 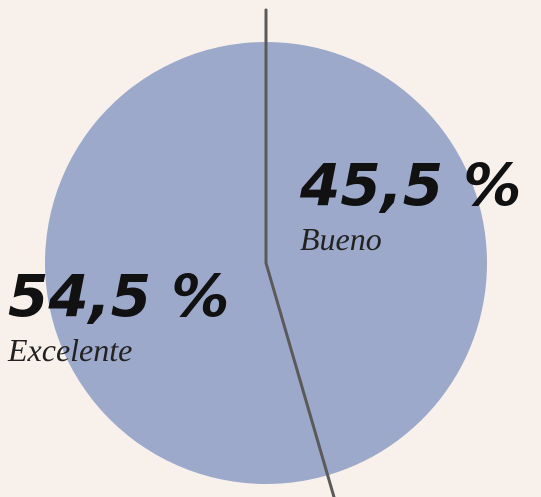 What do you see at coordinates (300, 379) in the screenshot?
I see `slice-divider` at bounding box center [300, 379].